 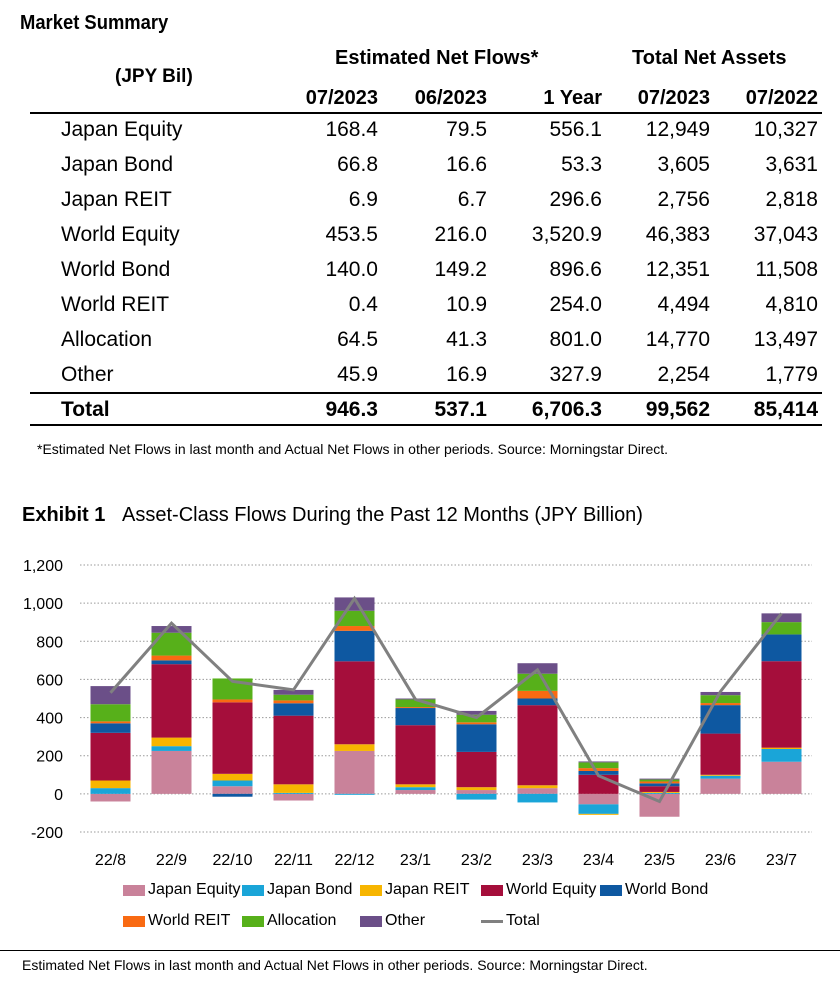 What do you see at coordinates (683, 304) in the screenshot?
I see `table-cell: 4,494` at bounding box center [683, 304].